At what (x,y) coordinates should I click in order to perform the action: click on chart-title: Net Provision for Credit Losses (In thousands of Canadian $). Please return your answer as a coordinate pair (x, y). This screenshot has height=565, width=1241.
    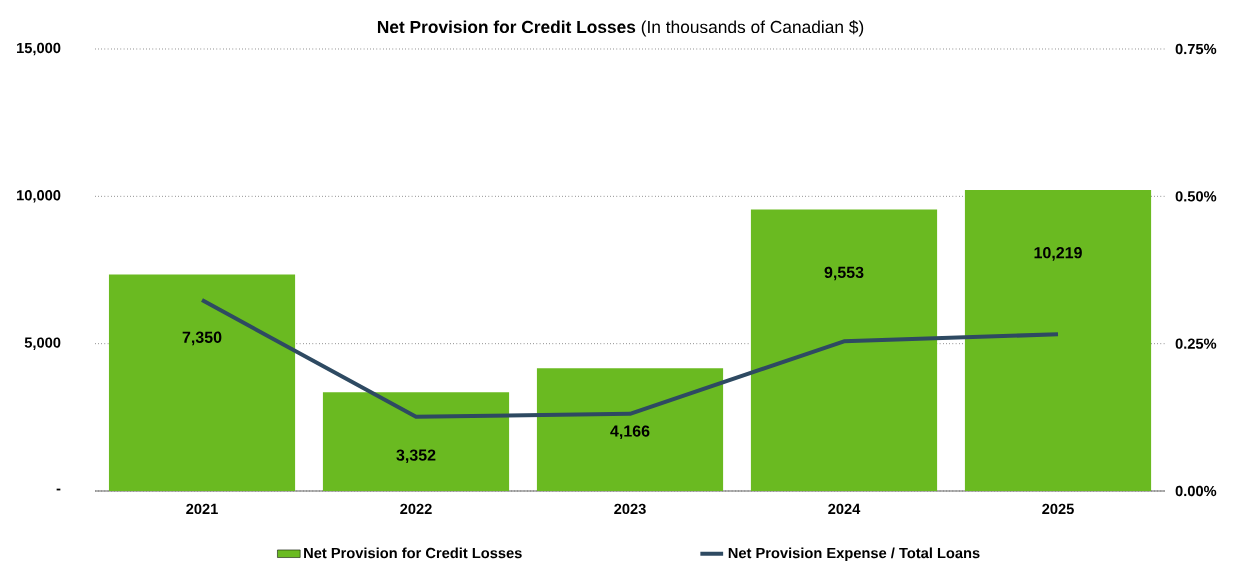
    Looking at the image, I should click on (620, 28).